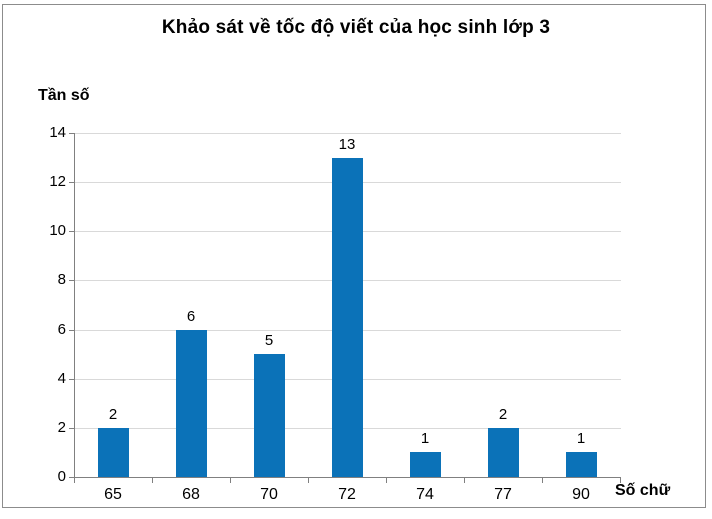 This screenshot has height=519, width=712. What do you see at coordinates (503, 494) in the screenshot?
I see `x-tick-label: 77` at bounding box center [503, 494].